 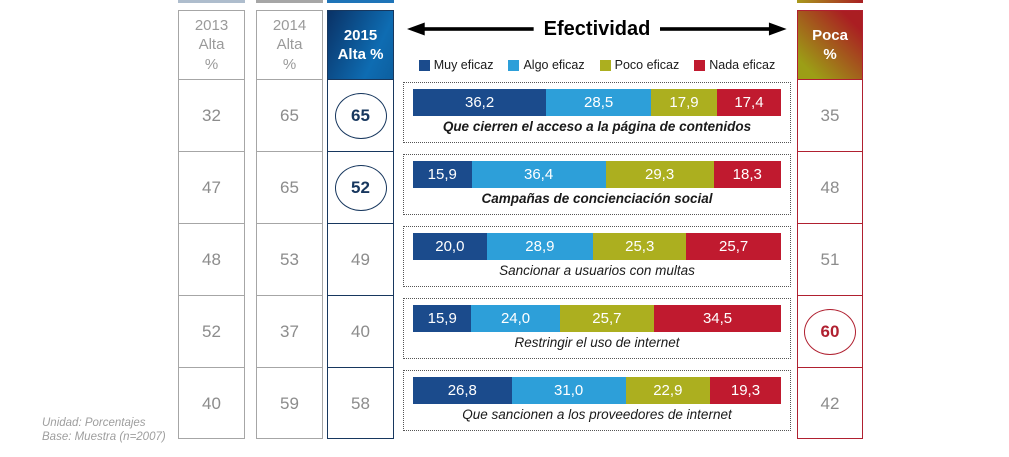 What do you see at coordinates (360, 1) in the screenshot?
I see `top-edge-fragment-2015` at bounding box center [360, 1].